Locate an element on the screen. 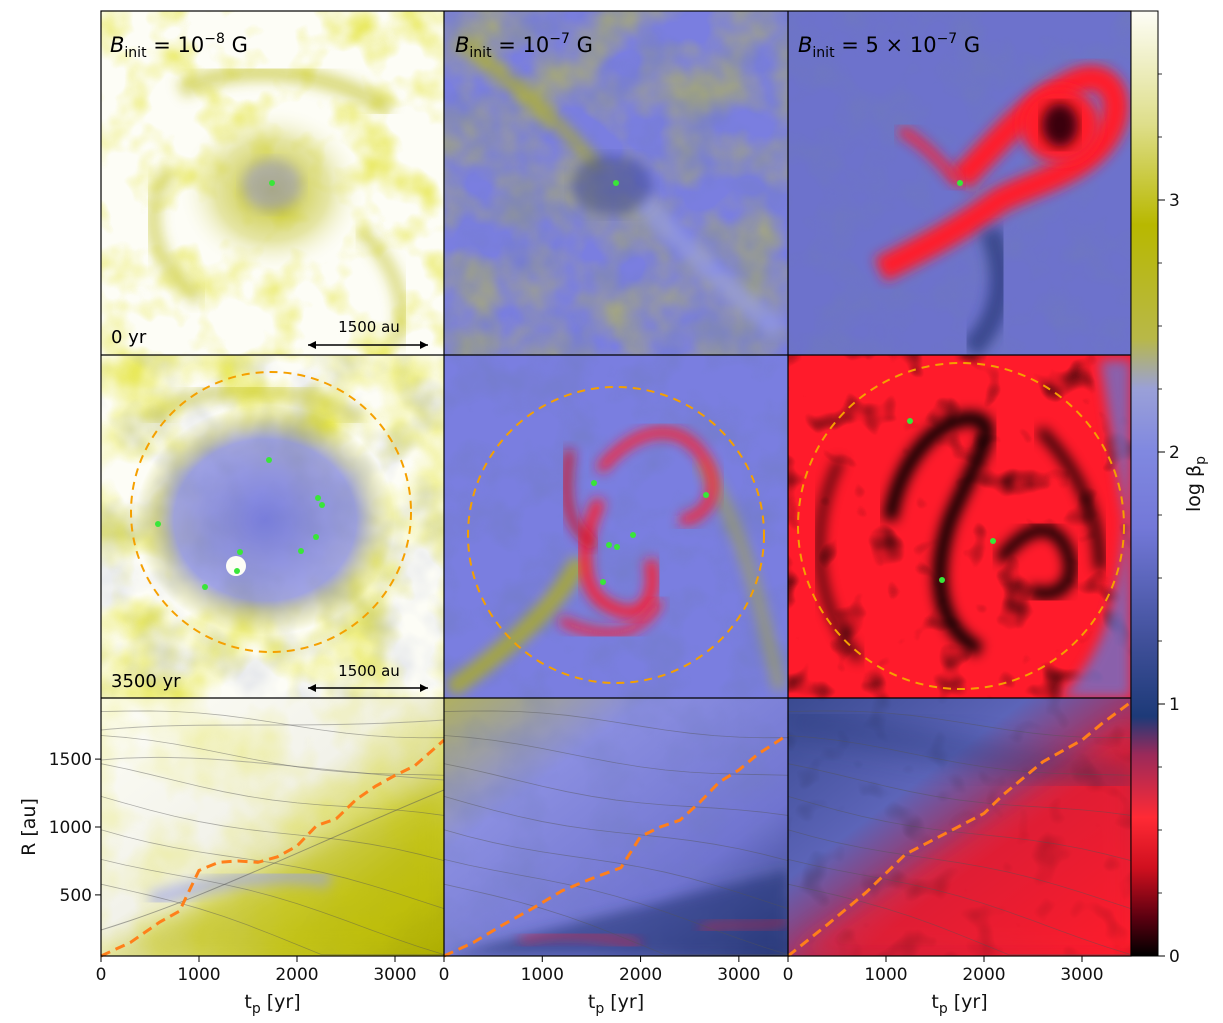 Image resolution: width=1223 pixels, height=1023 pixels. colorbar-label: log βp is located at coordinates (1196, 484).